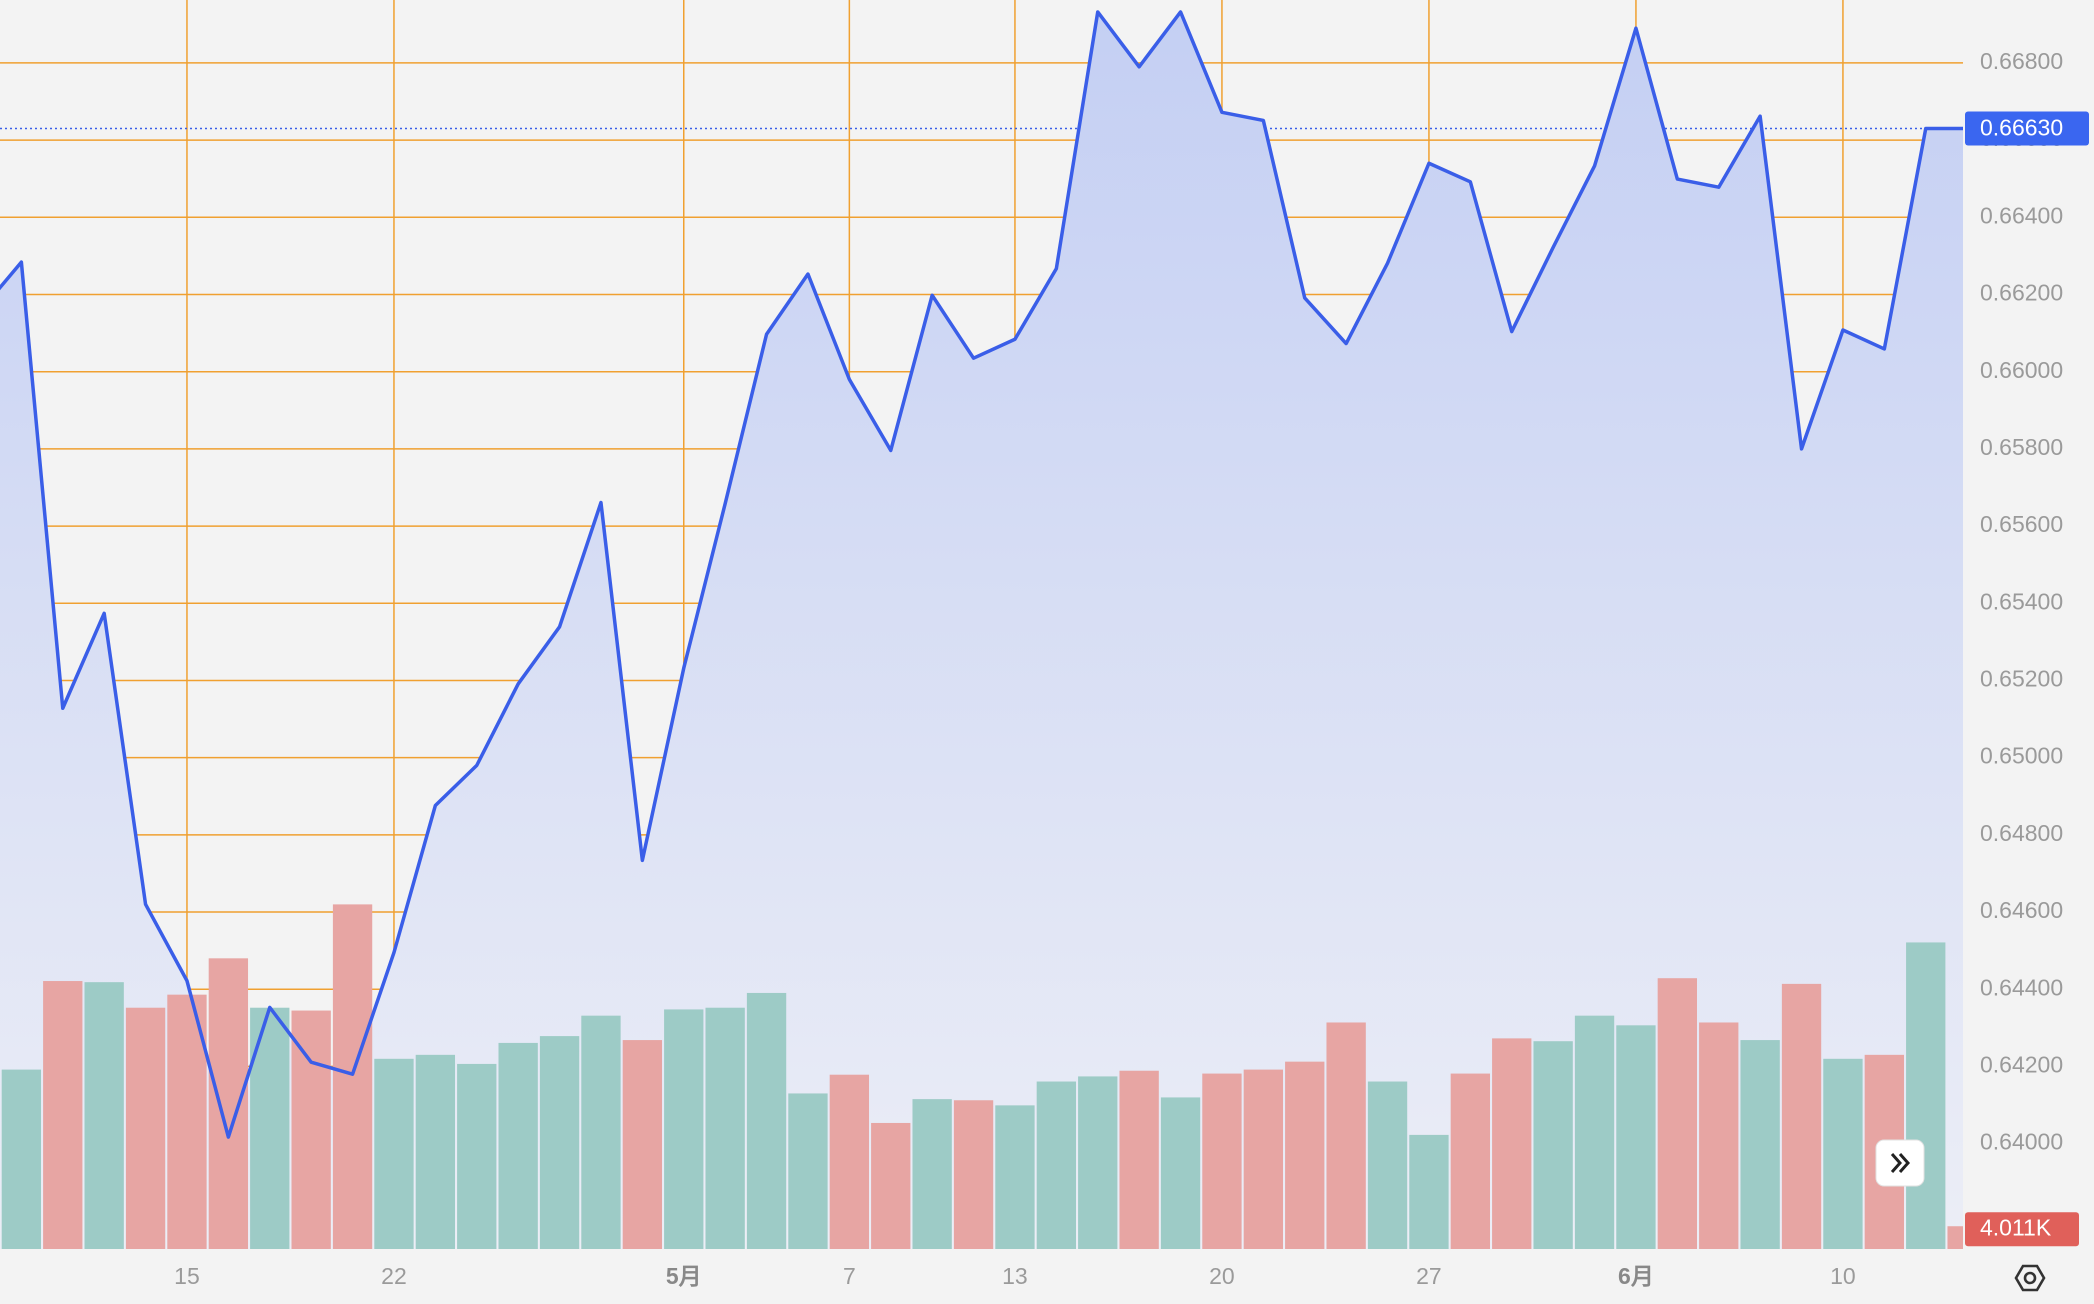 The height and width of the screenshot is (1304, 2094). What do you see at coordinates (1015, 1276) in the screenshot?
I see `x-tick-label: 13` at bounding box center [1015, 1276].